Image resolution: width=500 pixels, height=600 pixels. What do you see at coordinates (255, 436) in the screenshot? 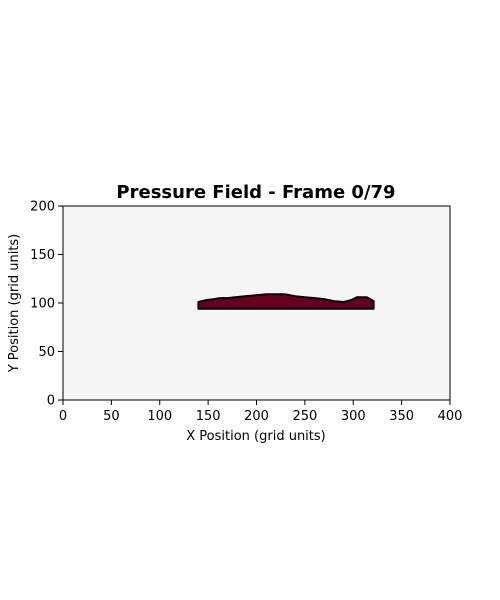
I see `x-axis-label: X Position (grid units)` at bounding box center [255, 436].